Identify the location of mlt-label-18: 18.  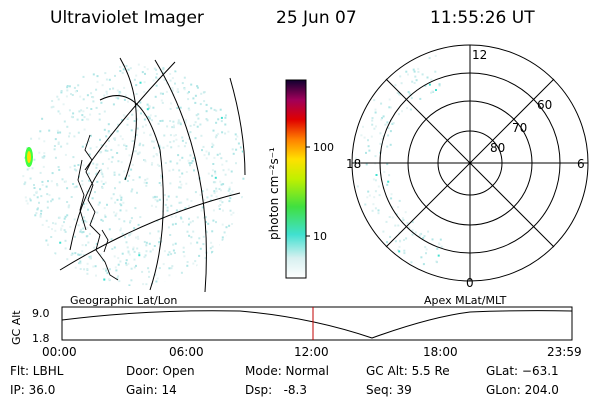
(353, 164).